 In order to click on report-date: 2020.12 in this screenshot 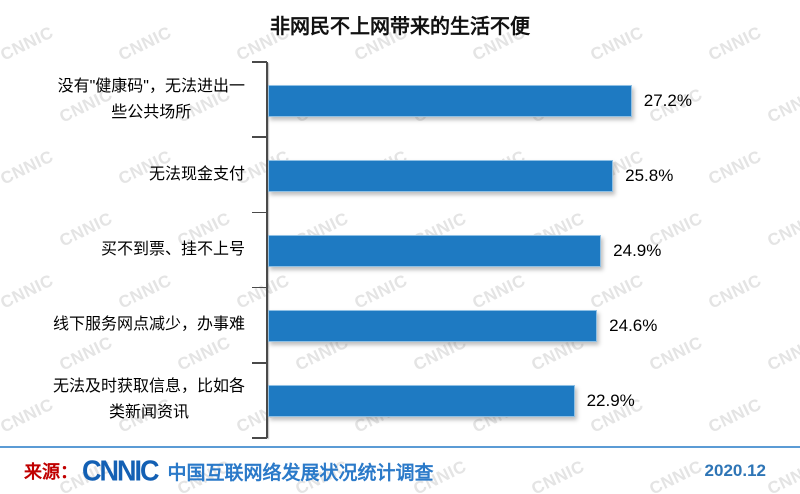, I will do `click(735, 470)`.